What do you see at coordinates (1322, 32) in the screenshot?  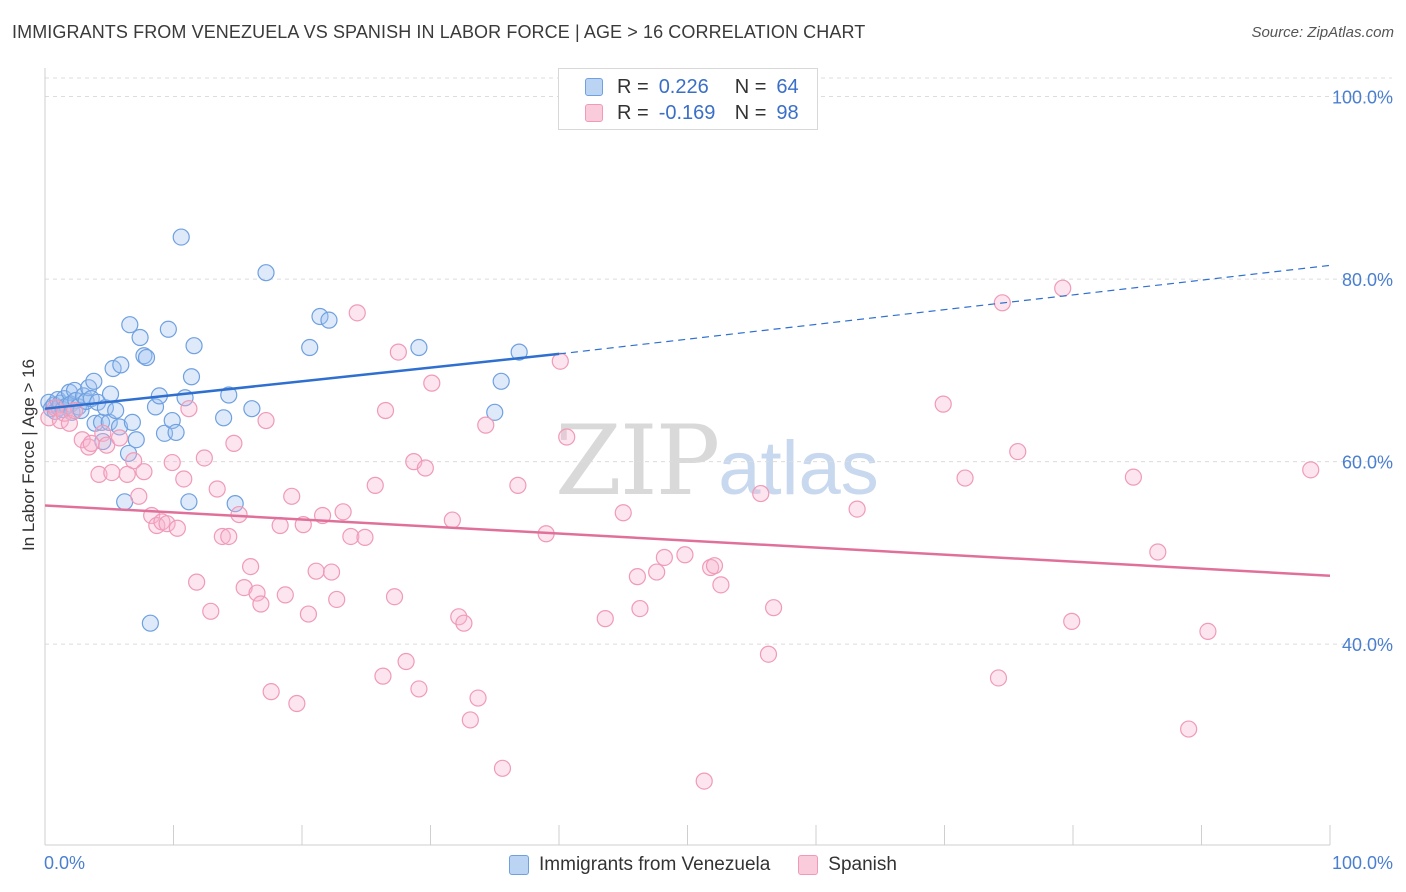 I see `source-label: Source: ZipAtlas.com` at bounding box center [1322, 32].